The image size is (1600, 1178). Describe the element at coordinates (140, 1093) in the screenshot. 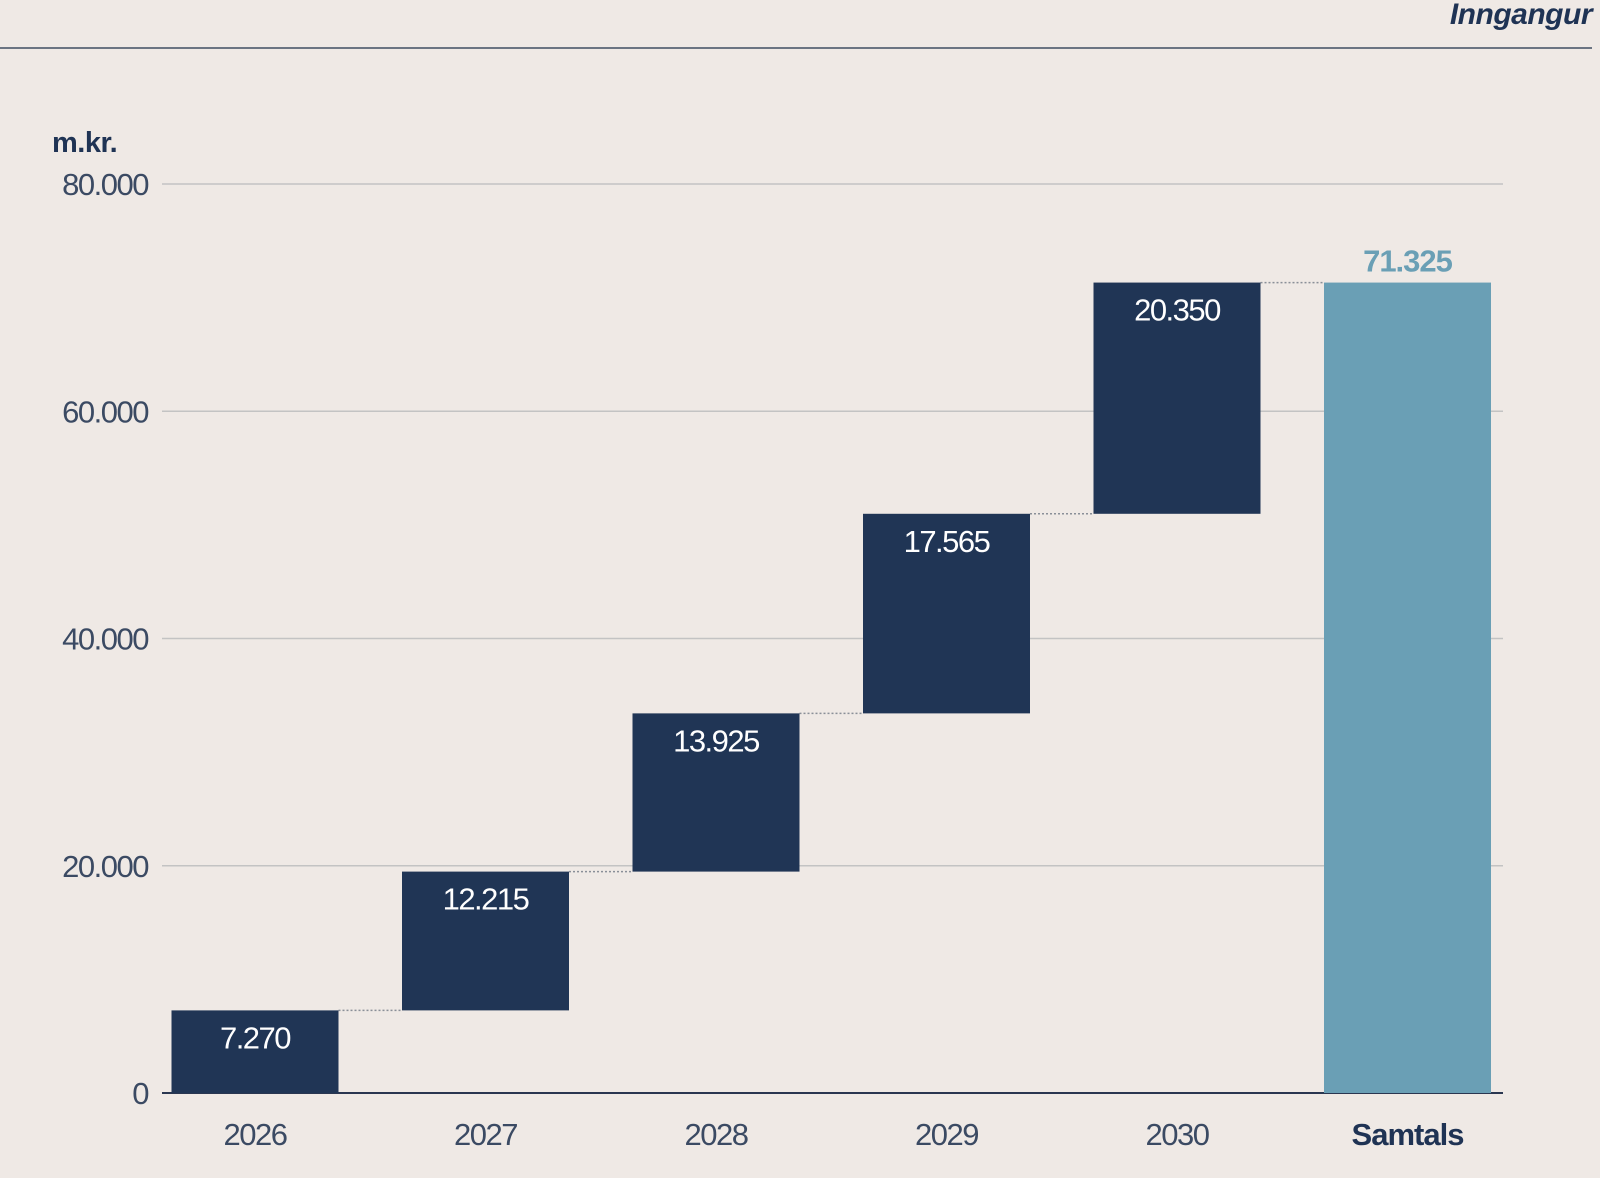

I see `y-tick-label: 0` at that location.